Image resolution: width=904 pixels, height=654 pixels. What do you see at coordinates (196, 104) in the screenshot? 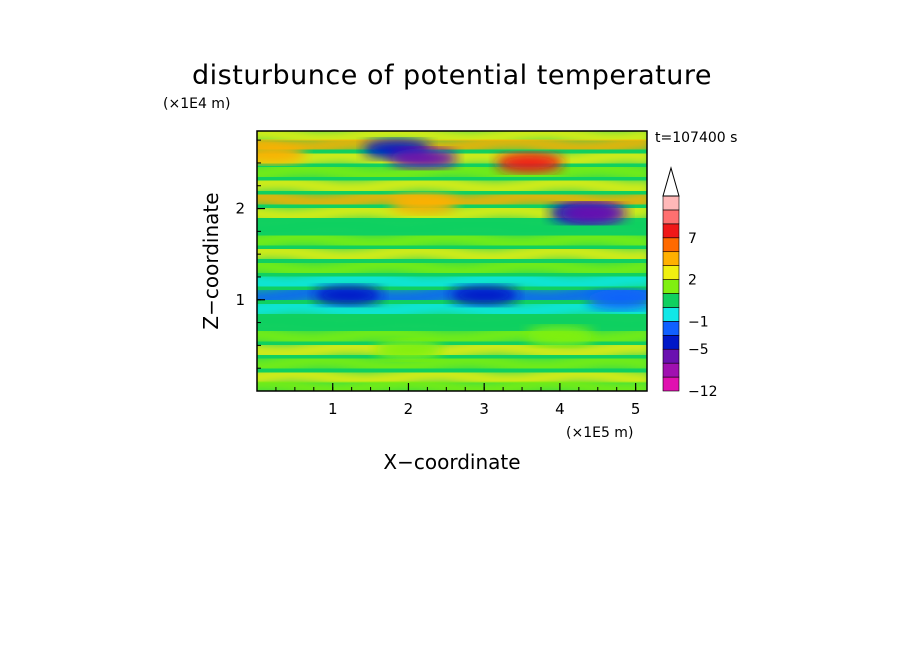
I see `y-unit-label: (×1E4 m)` at bounding box center [196, 104].